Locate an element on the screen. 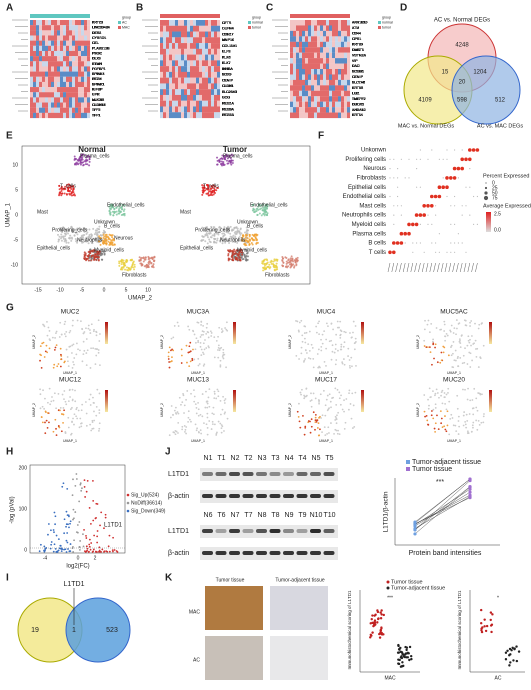 This screenshot has width=531, height=690. colorbar is located at coordinates (362, 401).